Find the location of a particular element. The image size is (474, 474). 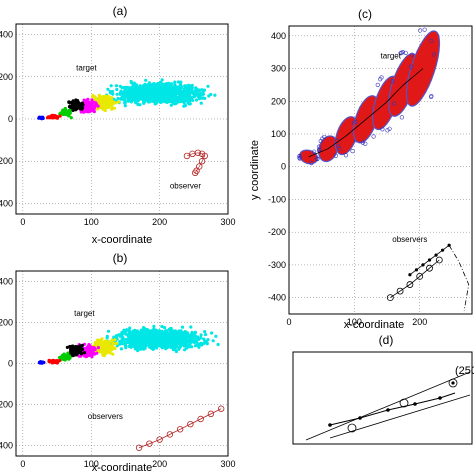

panel-c-ylabel: y coordinate is located at coordinates (255, 170).